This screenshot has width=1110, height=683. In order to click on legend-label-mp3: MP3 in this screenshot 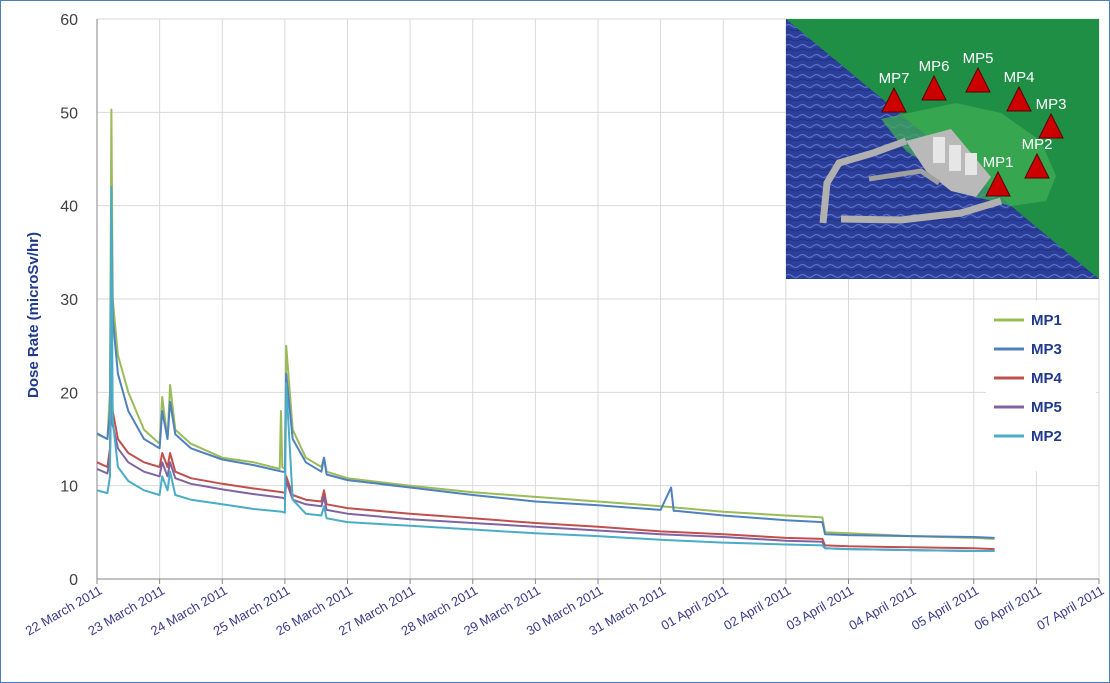, I will do `click(1046, 349)`.